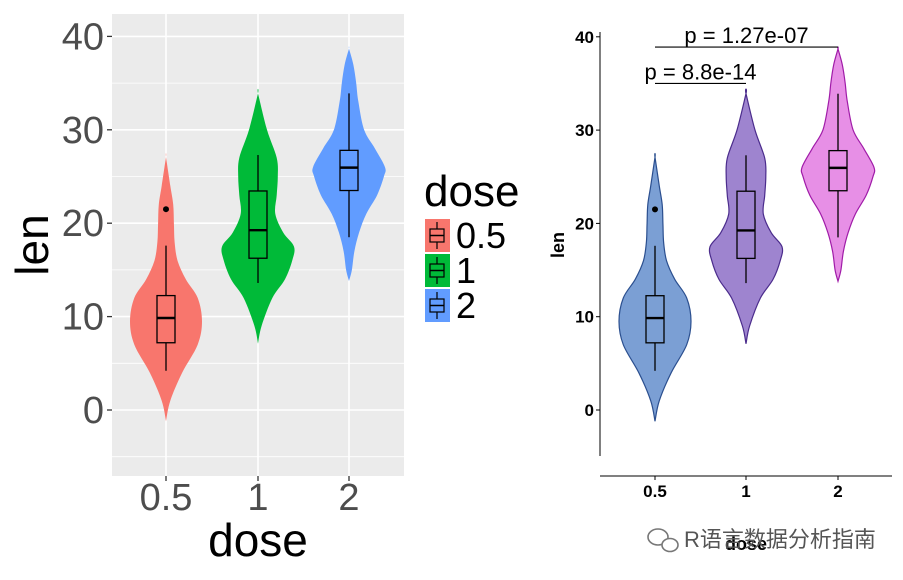 The image size is (903, 580). I want to click on right-y-axis-title: len, so click(558, 245).